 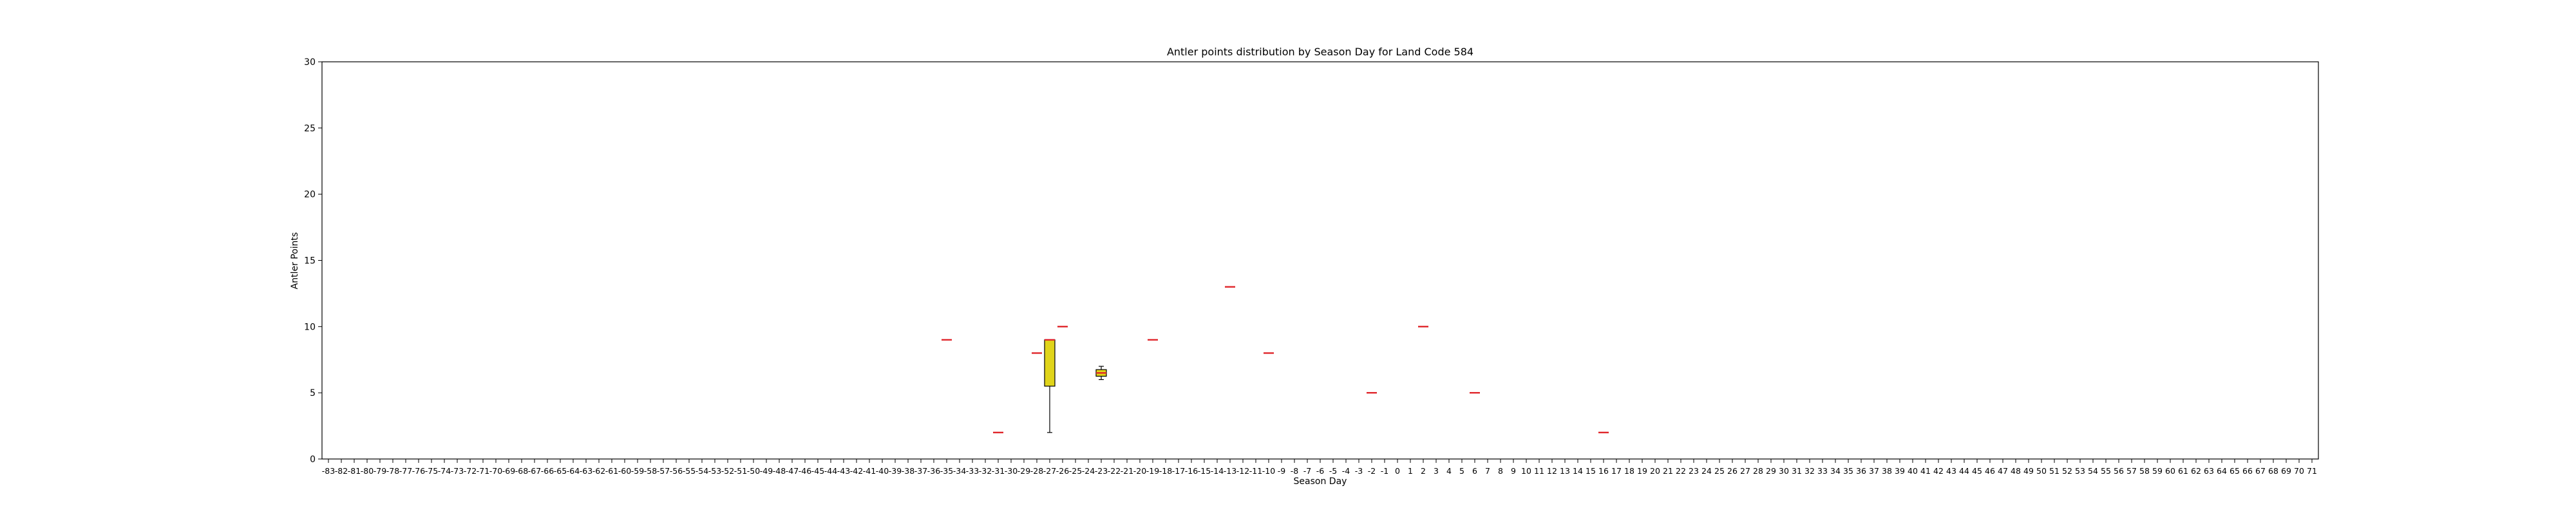 What do you see at coordinates (405, 471) in the screenshot?
I see `x-tick-label: -77` at bounding box center [405, 471].